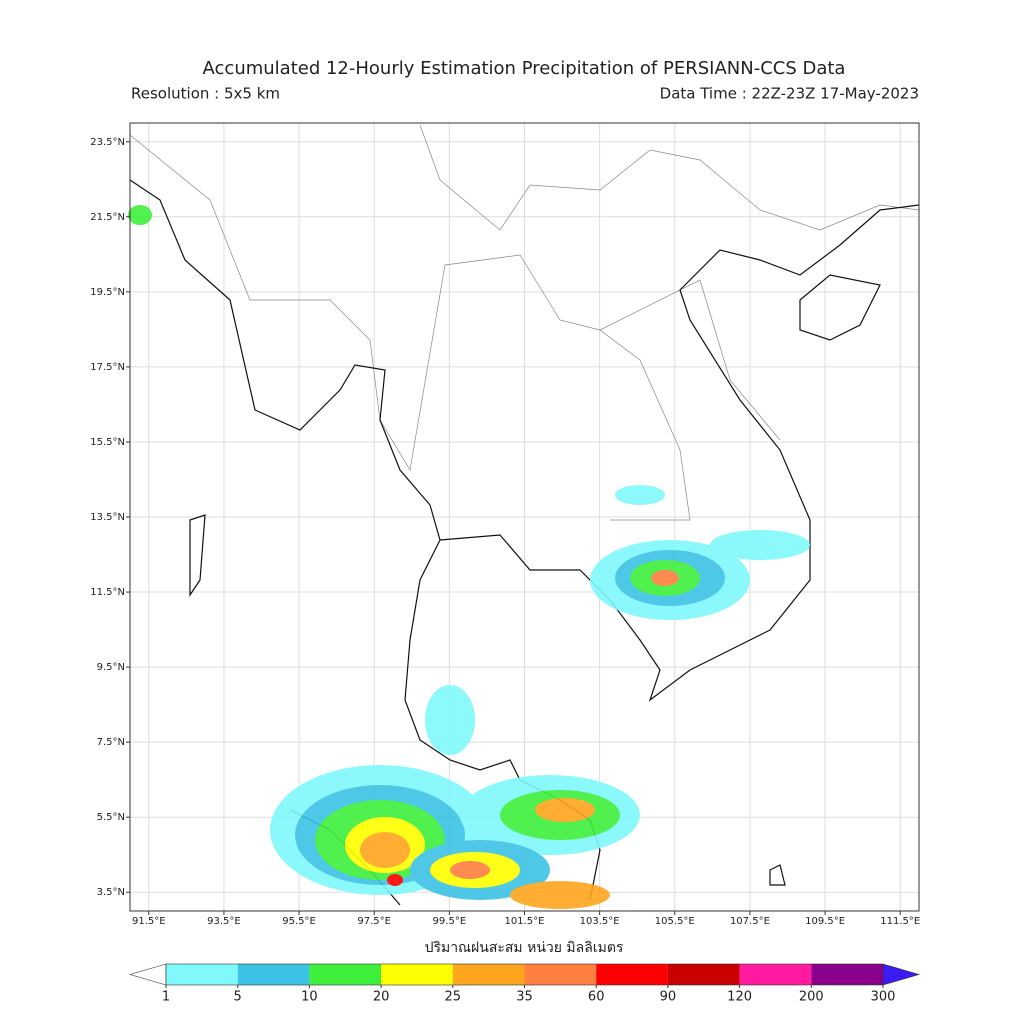 This screenshot has height=1028, width=1024. Describe the element at coordinates (524, 948) in the screenshot. I see `colorbar-label: ปริมาณฝนสะสม หน่วย มิลลิเมตร` at that location.